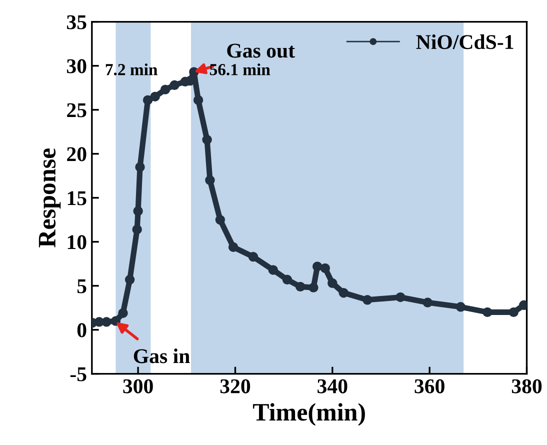 Image resolution: width=547 pixels, height=445 pixels. What do you see at coordinates (309, 414) in the screenshot?
I see `x-axis-title: Time(min)` at bounding box center [309, 414].